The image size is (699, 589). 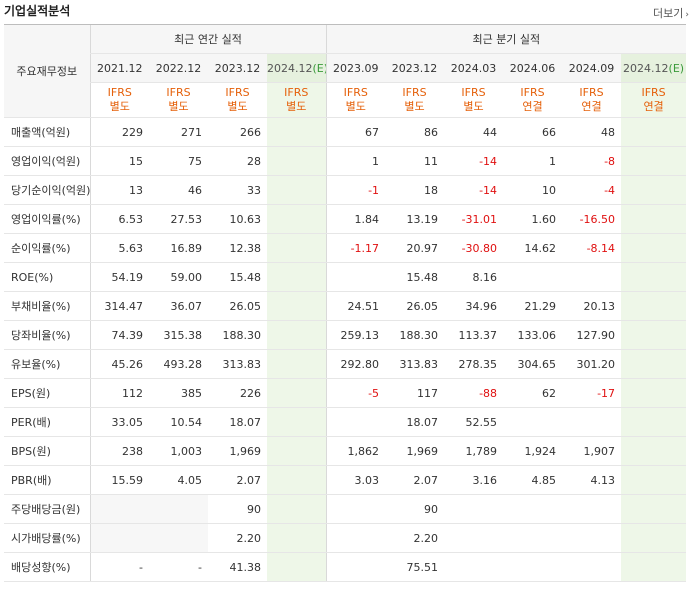 I want to click on table-cell: 259.13, so click(x=355, y=335).